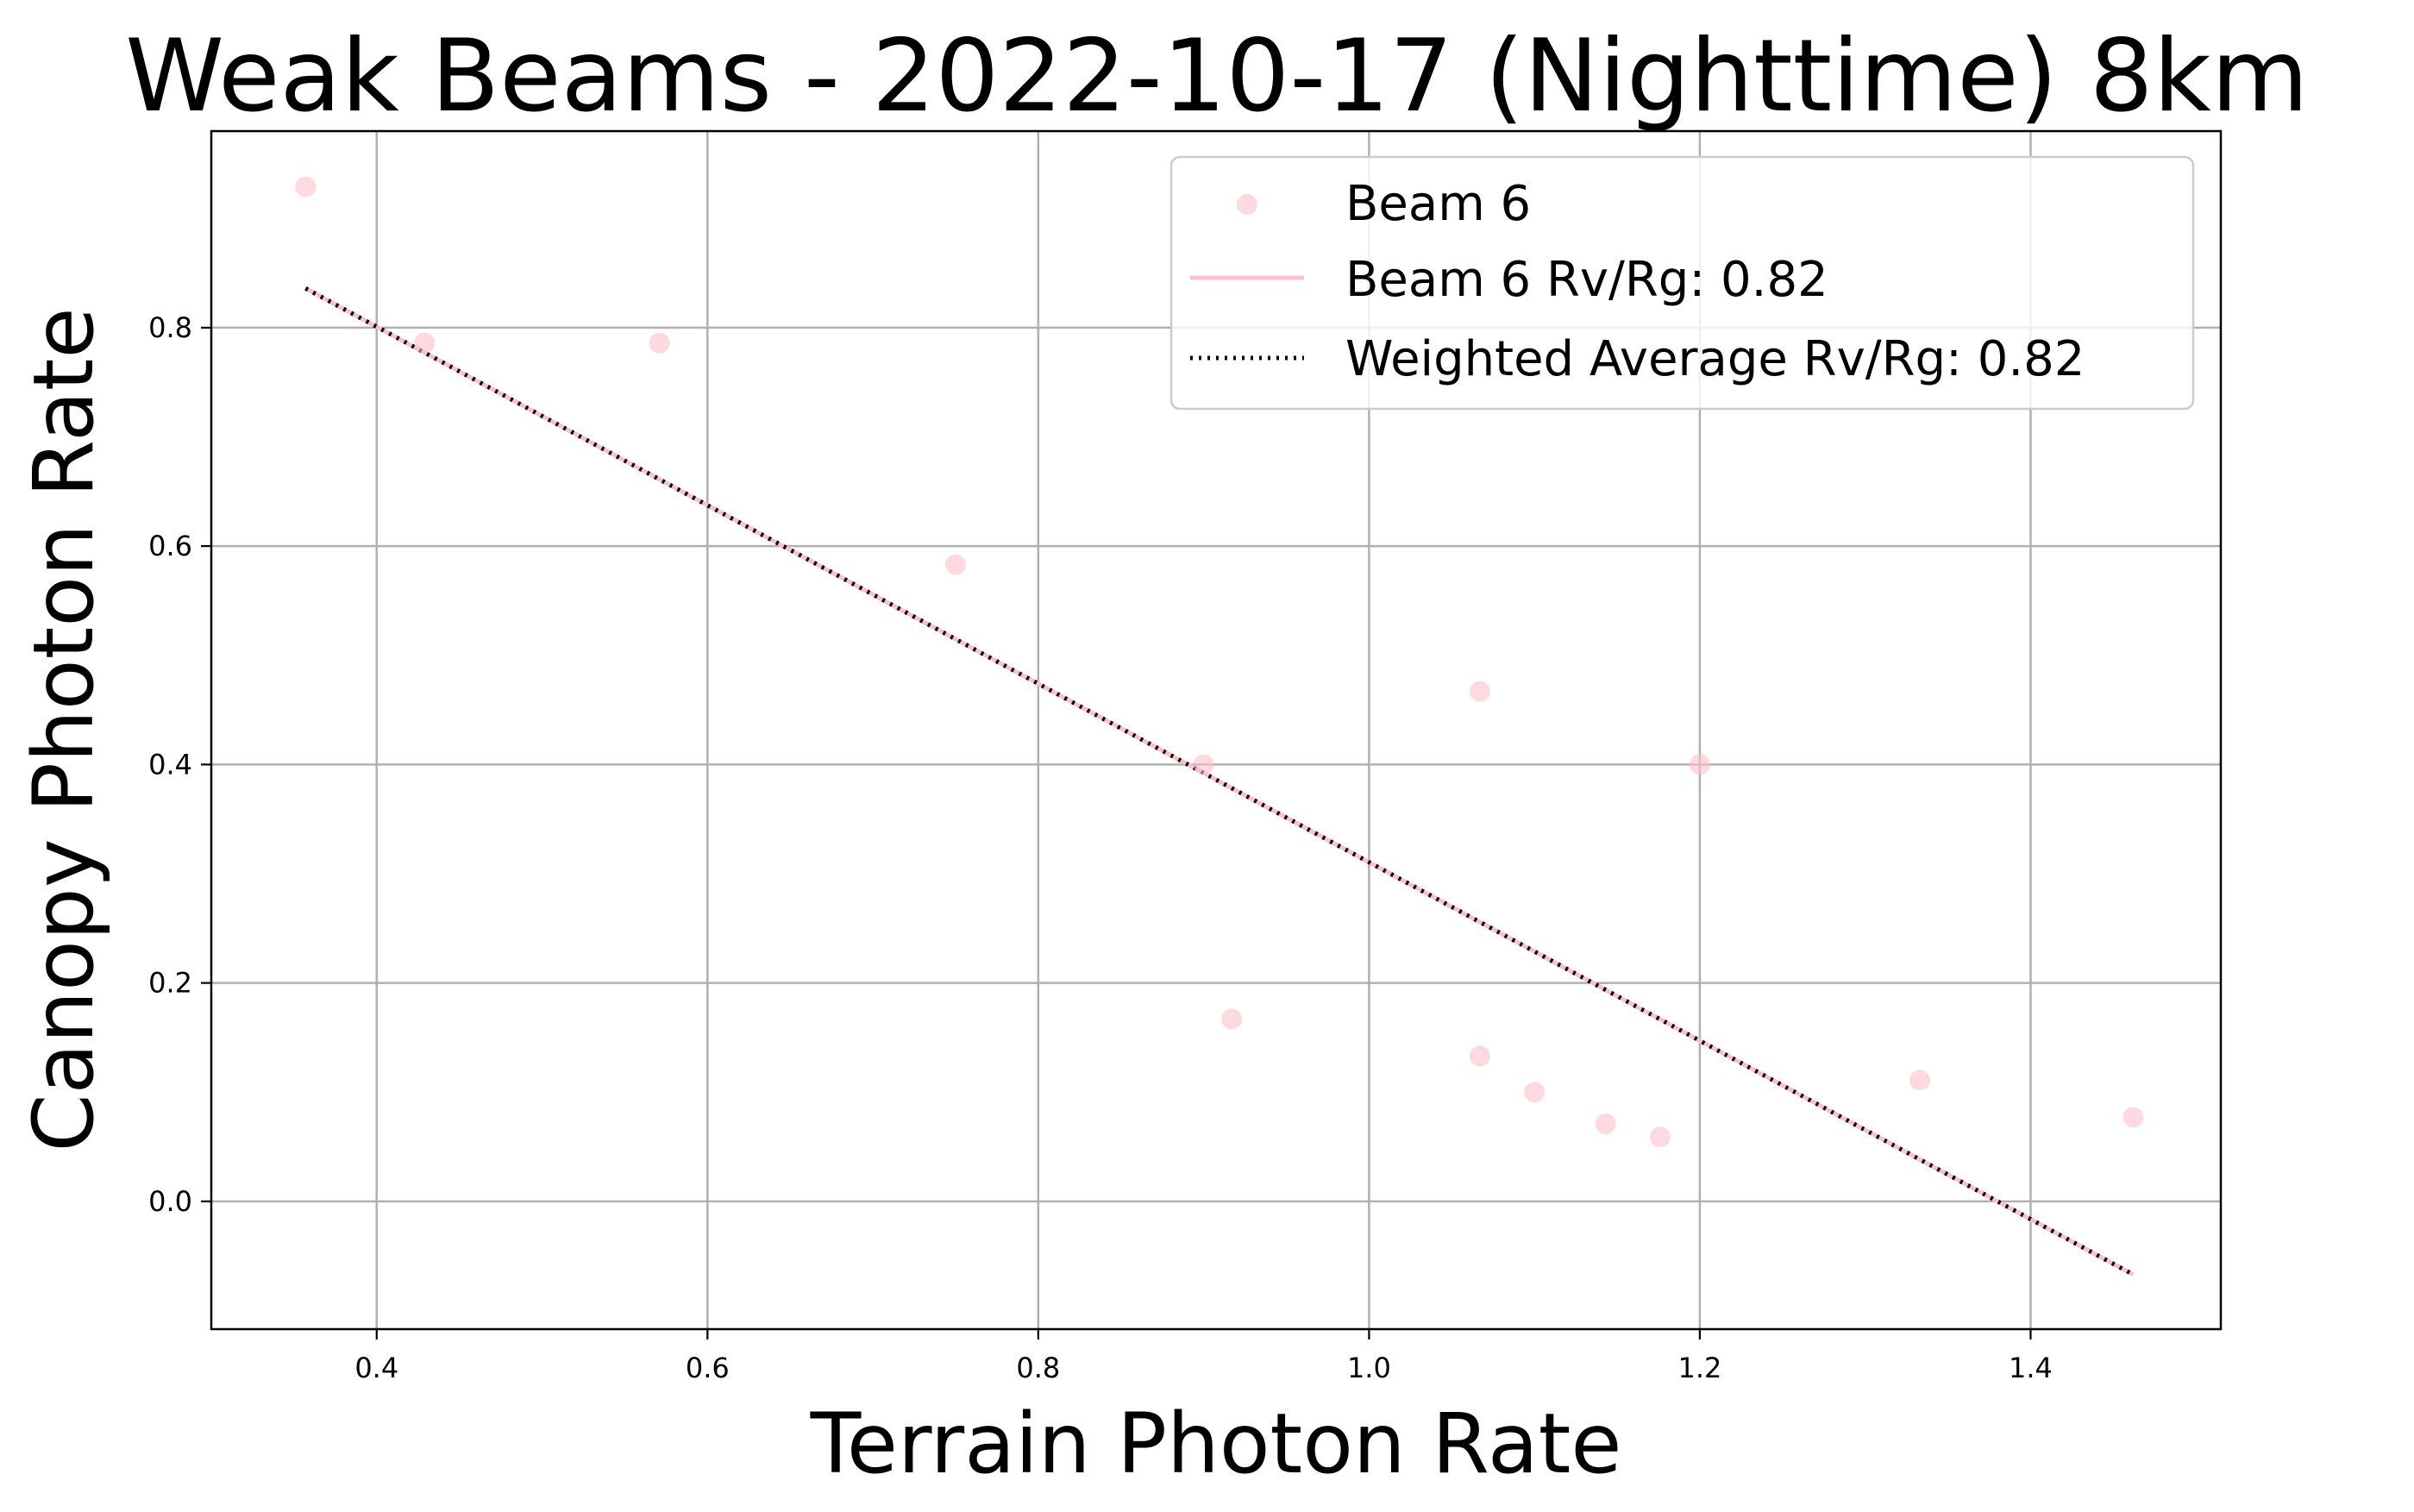 Image resolution: width=2414 pixels, height=1512 pixels. What do you see at coordinates (170, 764) in the screenshot?
I see `y-tick-label: 0.4` at bounding box center [170, 764].